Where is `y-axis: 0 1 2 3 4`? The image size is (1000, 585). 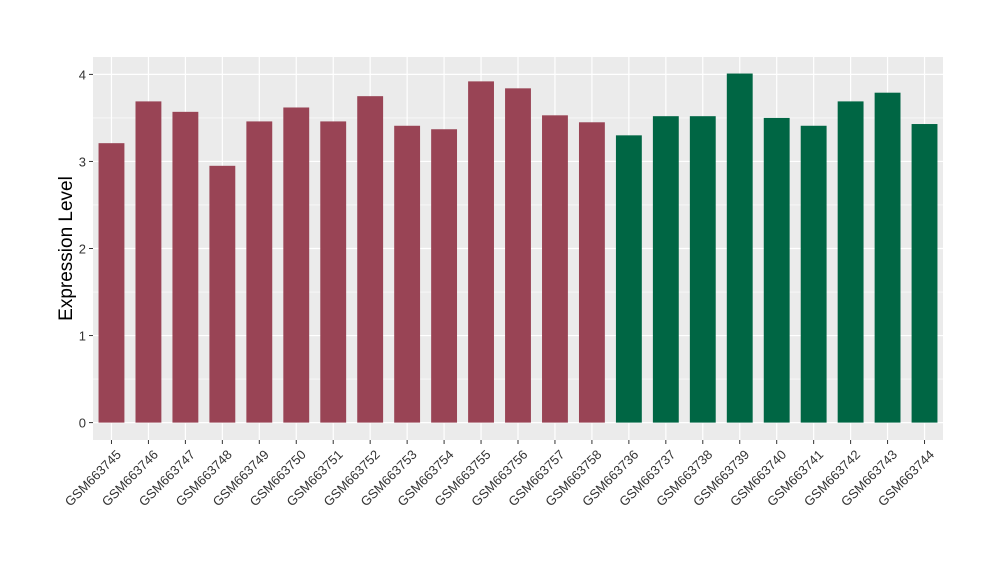
y-axis: 0 1 2 3 4 is located at coordinates (86, 249).